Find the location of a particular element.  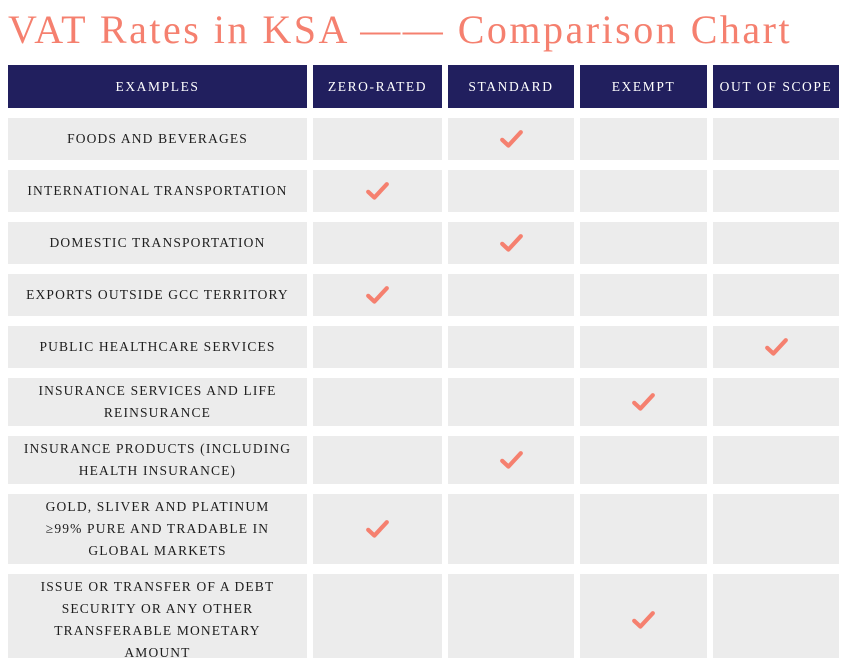

example-label: DOMESTIC TRANSPORTATION is located at coordinates (157, 242).